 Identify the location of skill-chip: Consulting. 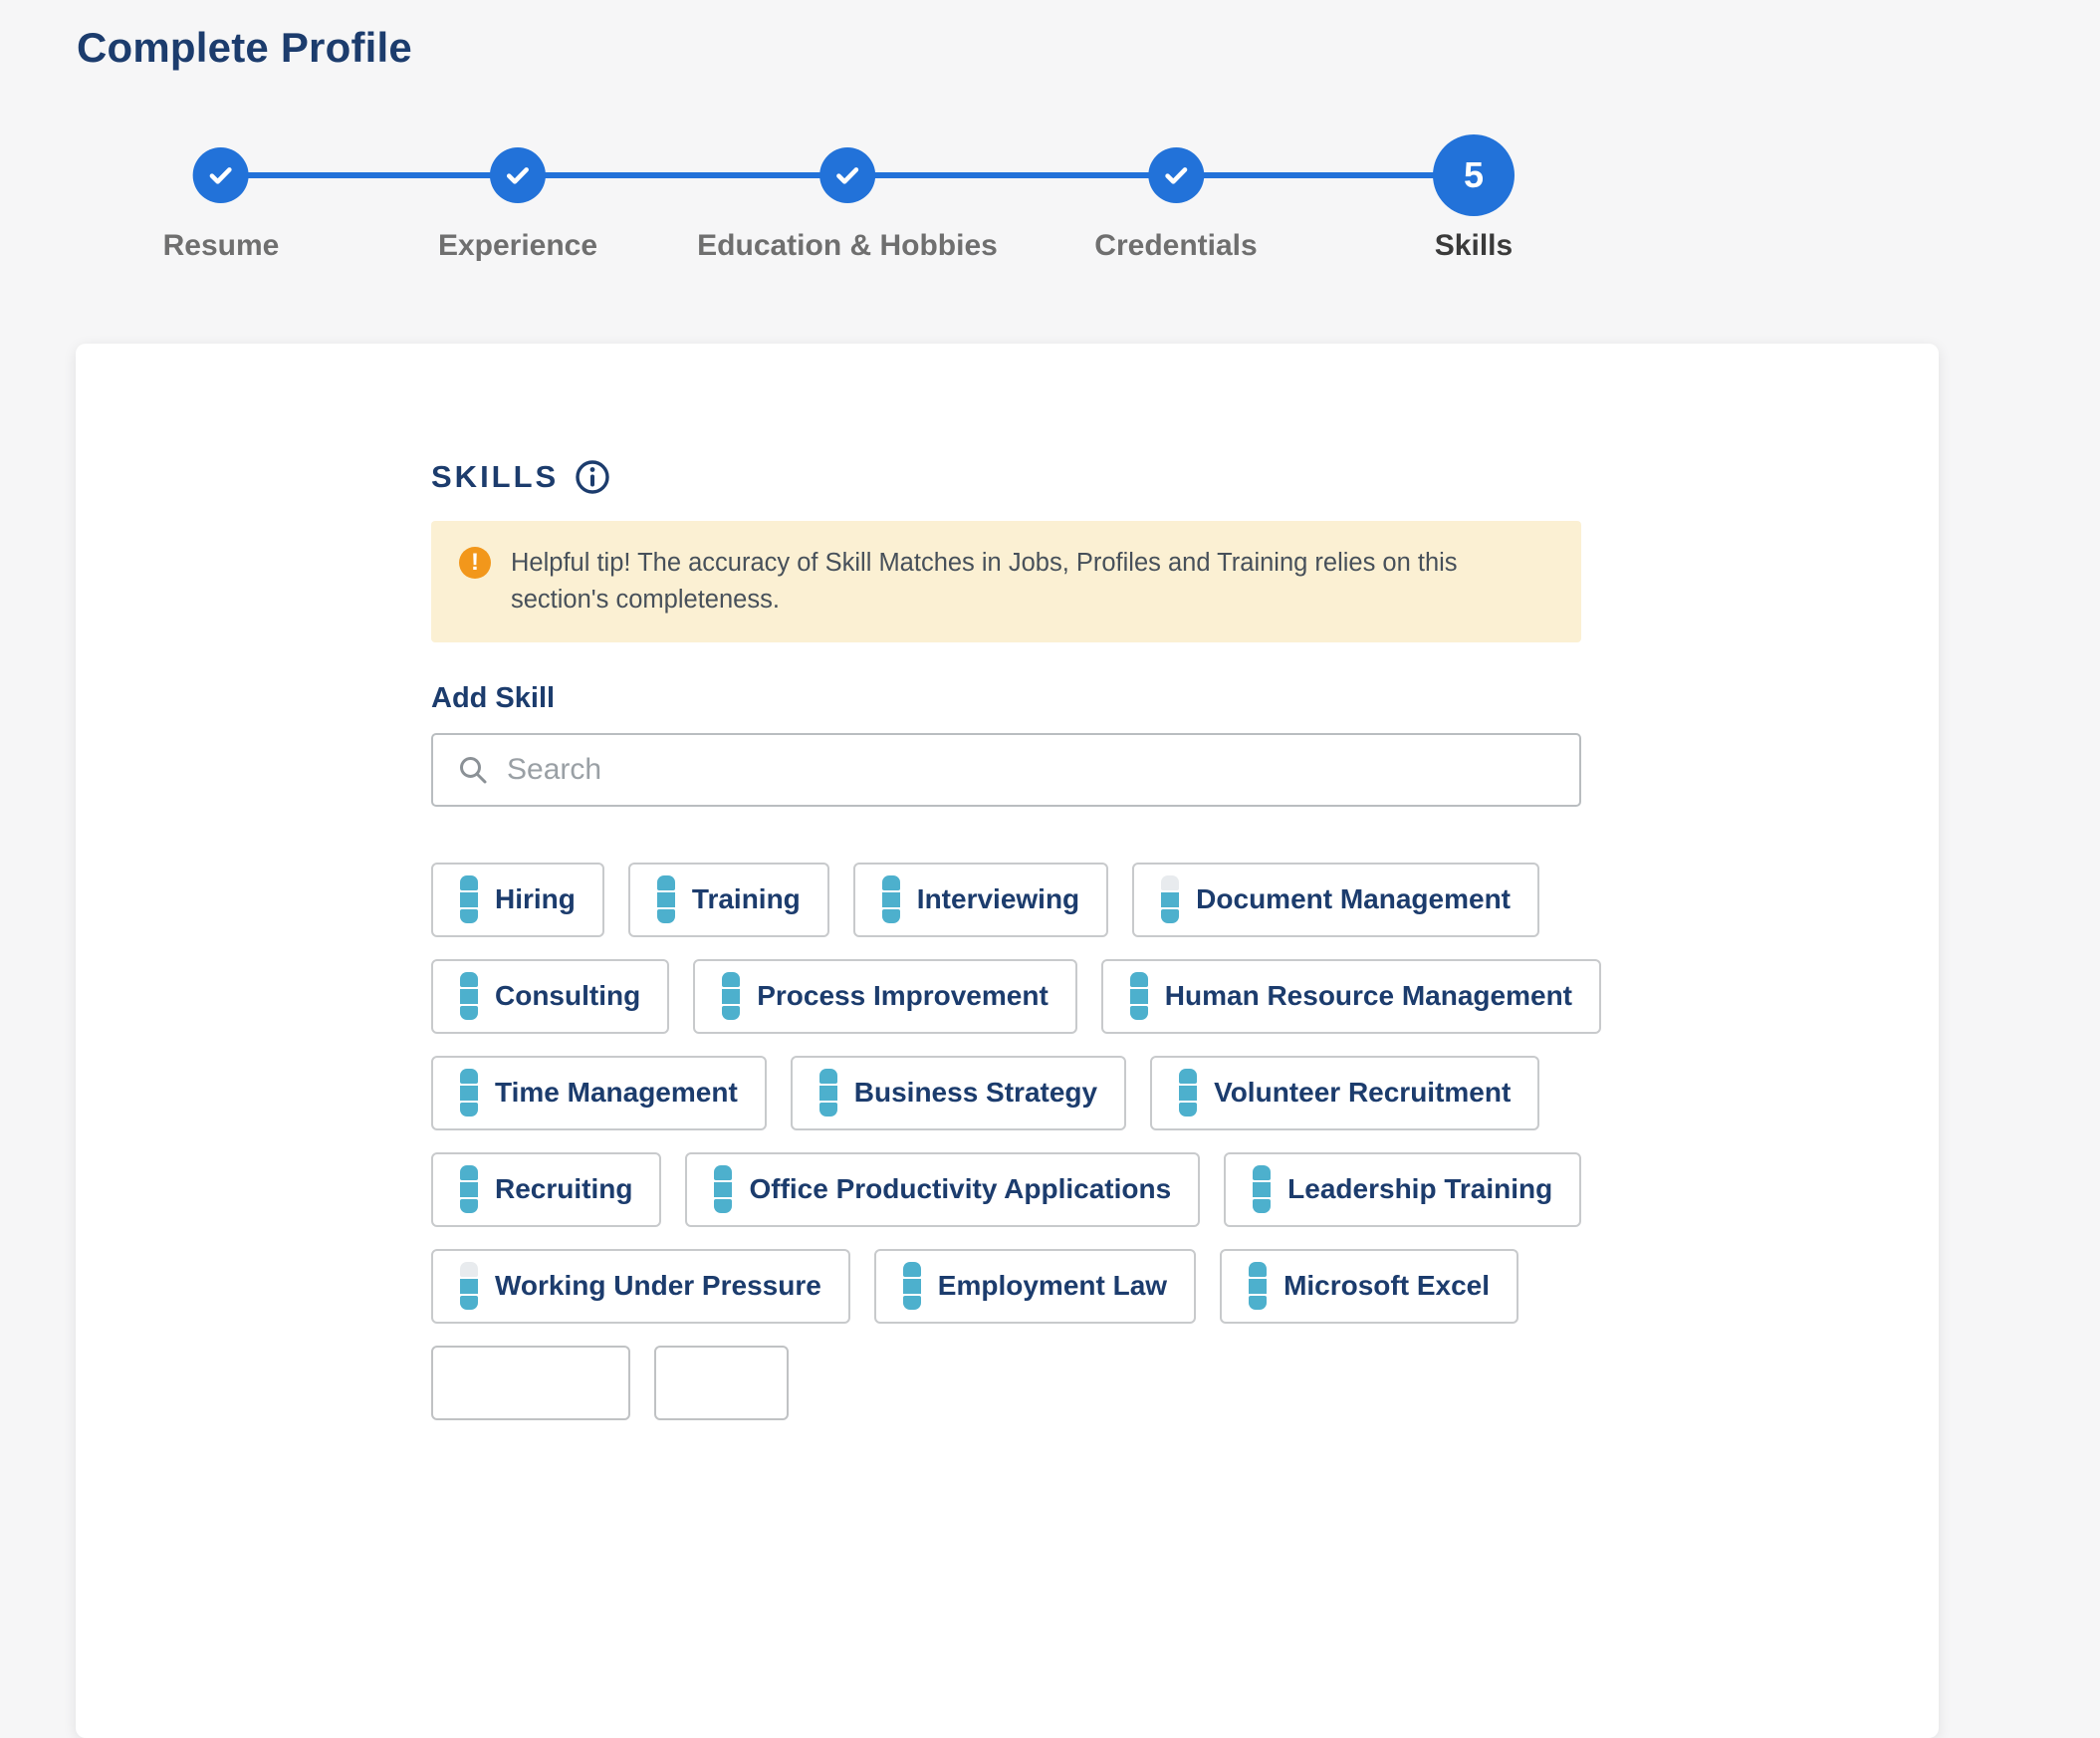
(550, 996).